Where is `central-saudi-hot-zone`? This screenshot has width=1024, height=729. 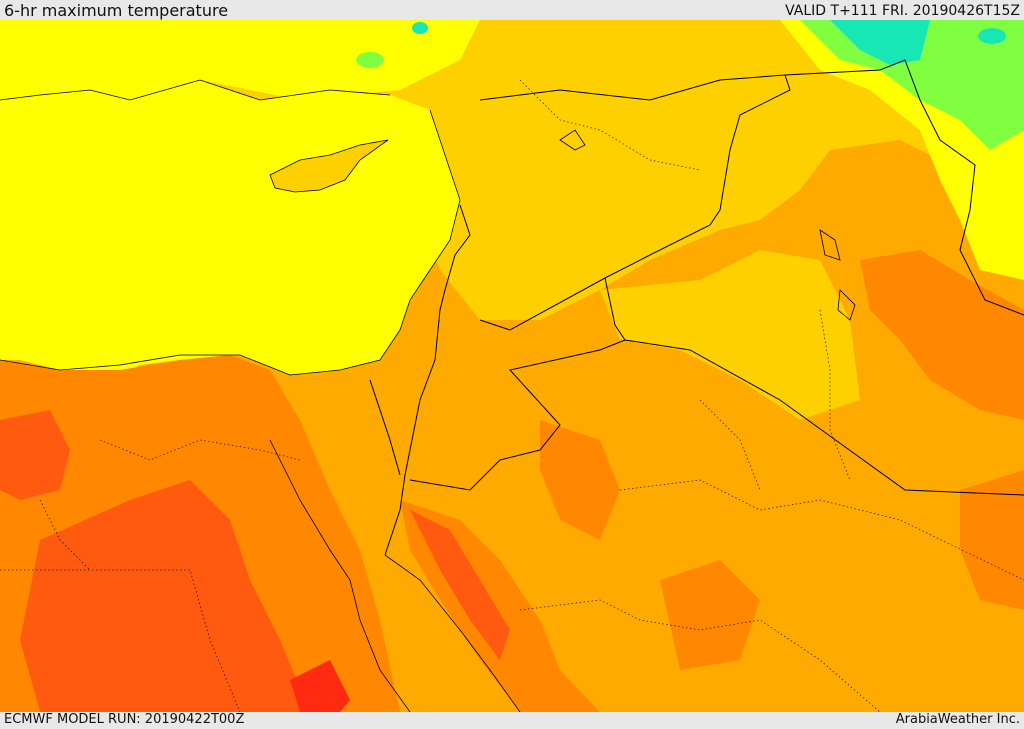 central-saudi-hot-zone is located at coordinates (650, 545).